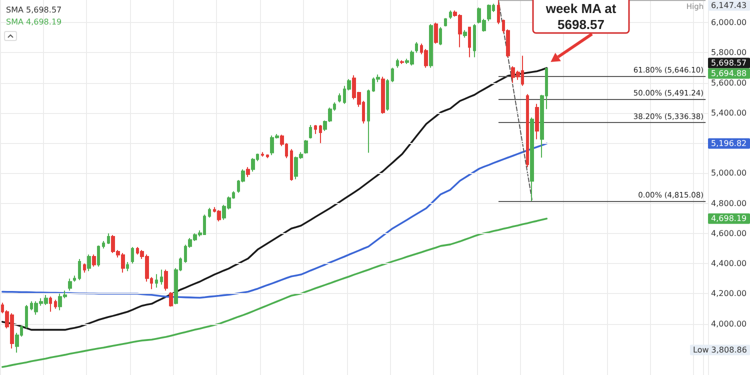 This screenshot has width=750, height=375. Describe the element at coordinates (34, 10) in the screenshot. I see `annotation: SMA 5,698.57` at that location.